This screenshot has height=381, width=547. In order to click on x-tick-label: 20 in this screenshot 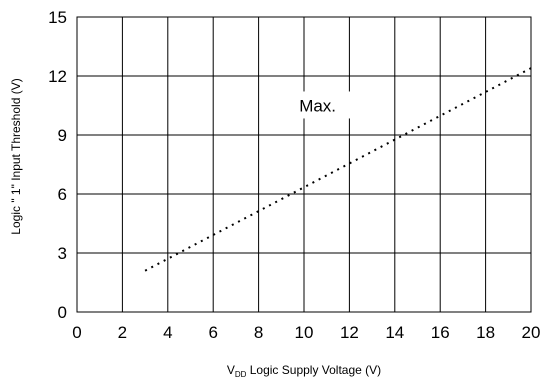, I will do `click(531, 332)`.